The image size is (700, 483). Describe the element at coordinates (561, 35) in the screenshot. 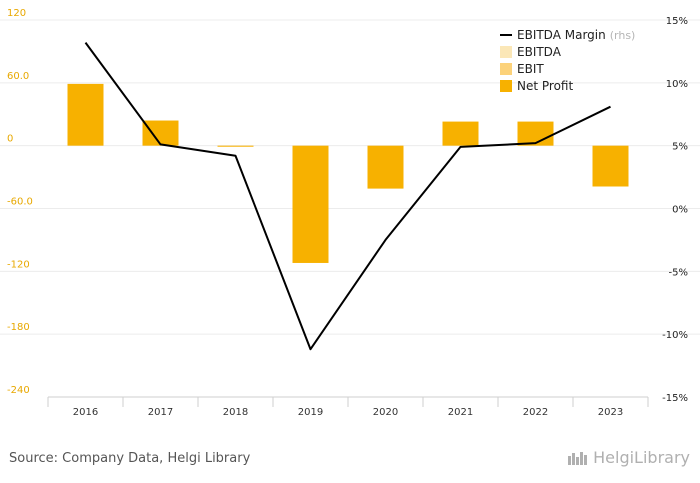

I see `legend-label: EBITDA Margin` at that location.